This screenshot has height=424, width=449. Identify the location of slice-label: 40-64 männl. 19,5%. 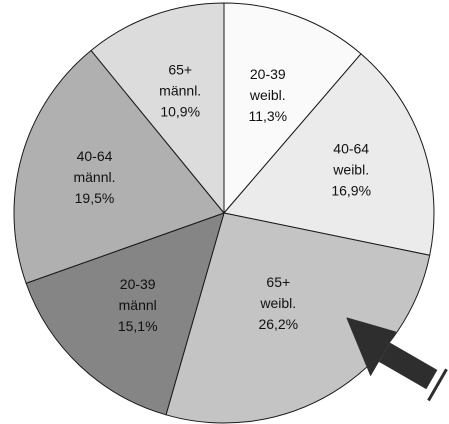
(94, 177).